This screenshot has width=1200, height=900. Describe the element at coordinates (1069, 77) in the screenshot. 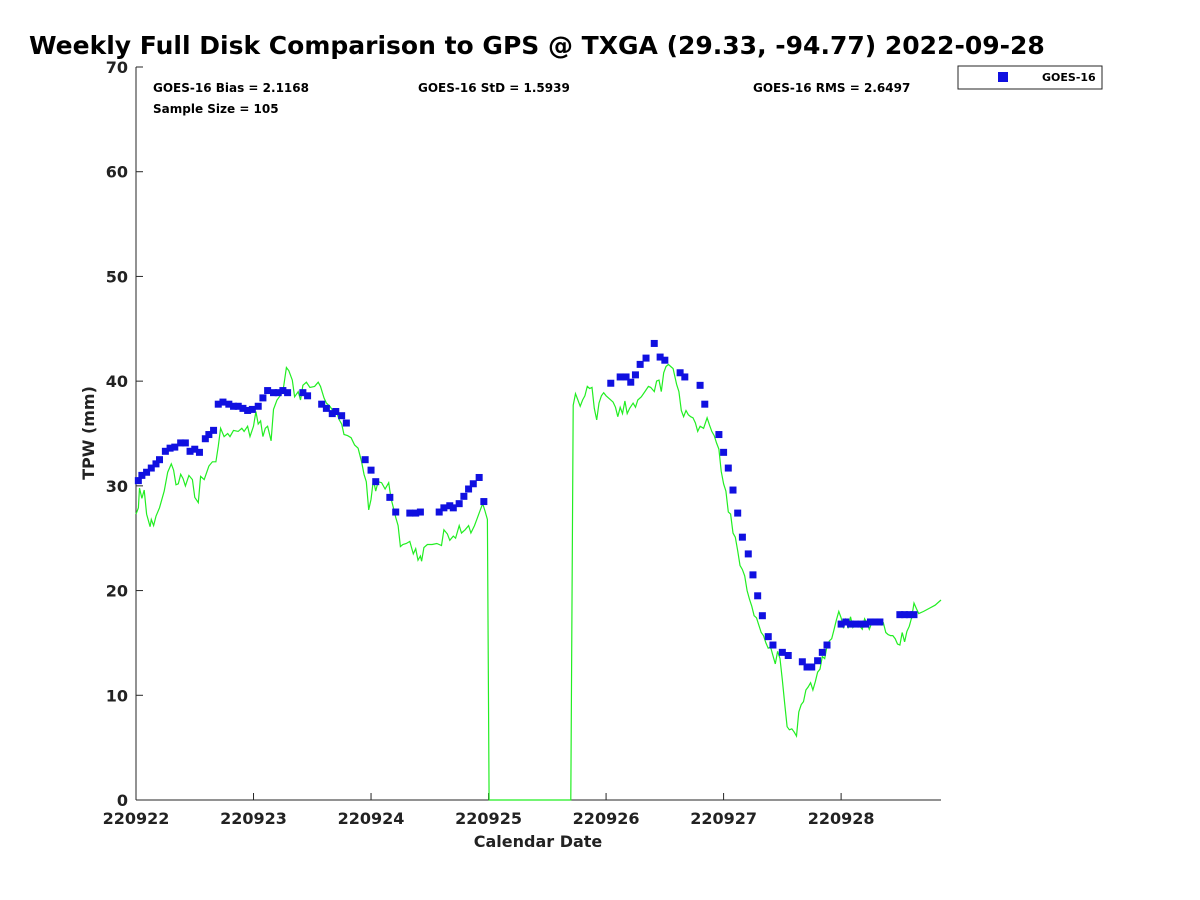

I see `legend-label-goes: GOES-16` at that location.